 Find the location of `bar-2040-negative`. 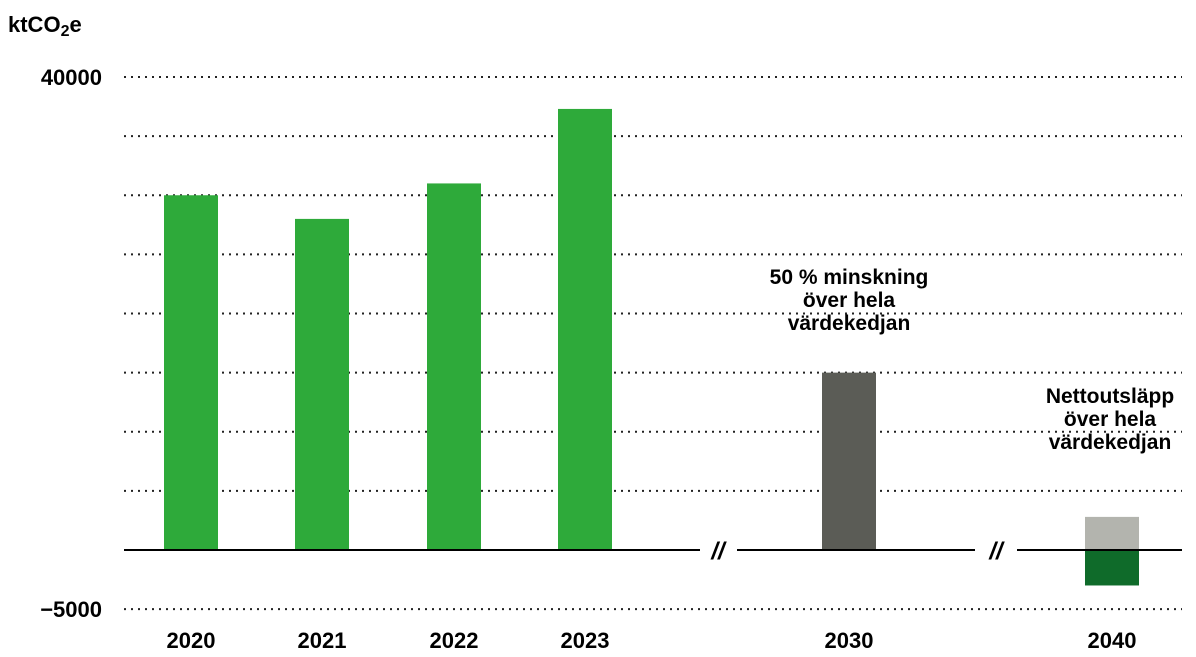

bar-2040-negative is located at coordinates (1112, 568).